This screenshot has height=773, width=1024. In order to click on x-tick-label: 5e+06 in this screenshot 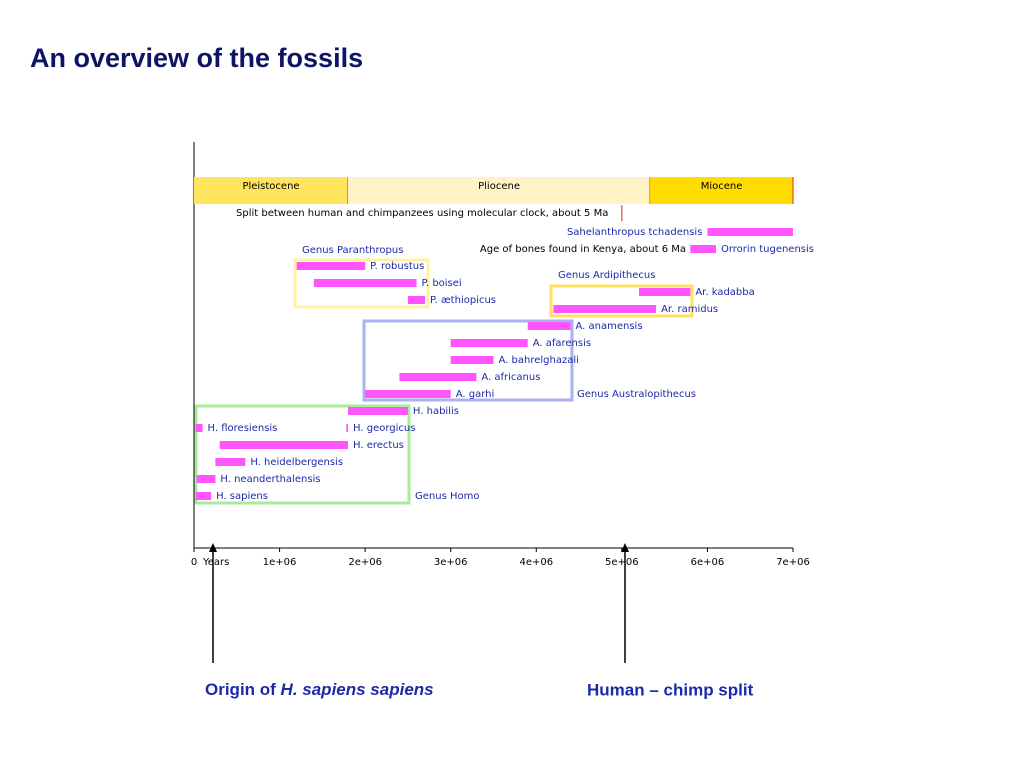, I will do `click(622, 562)`.